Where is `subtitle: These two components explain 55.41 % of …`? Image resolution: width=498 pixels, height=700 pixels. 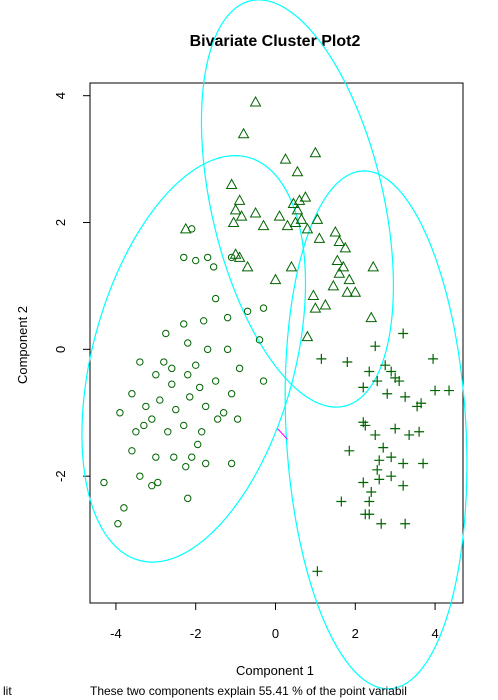 subtitle: These two components explain 55.41 % of … is located at coordinates (248, 691).